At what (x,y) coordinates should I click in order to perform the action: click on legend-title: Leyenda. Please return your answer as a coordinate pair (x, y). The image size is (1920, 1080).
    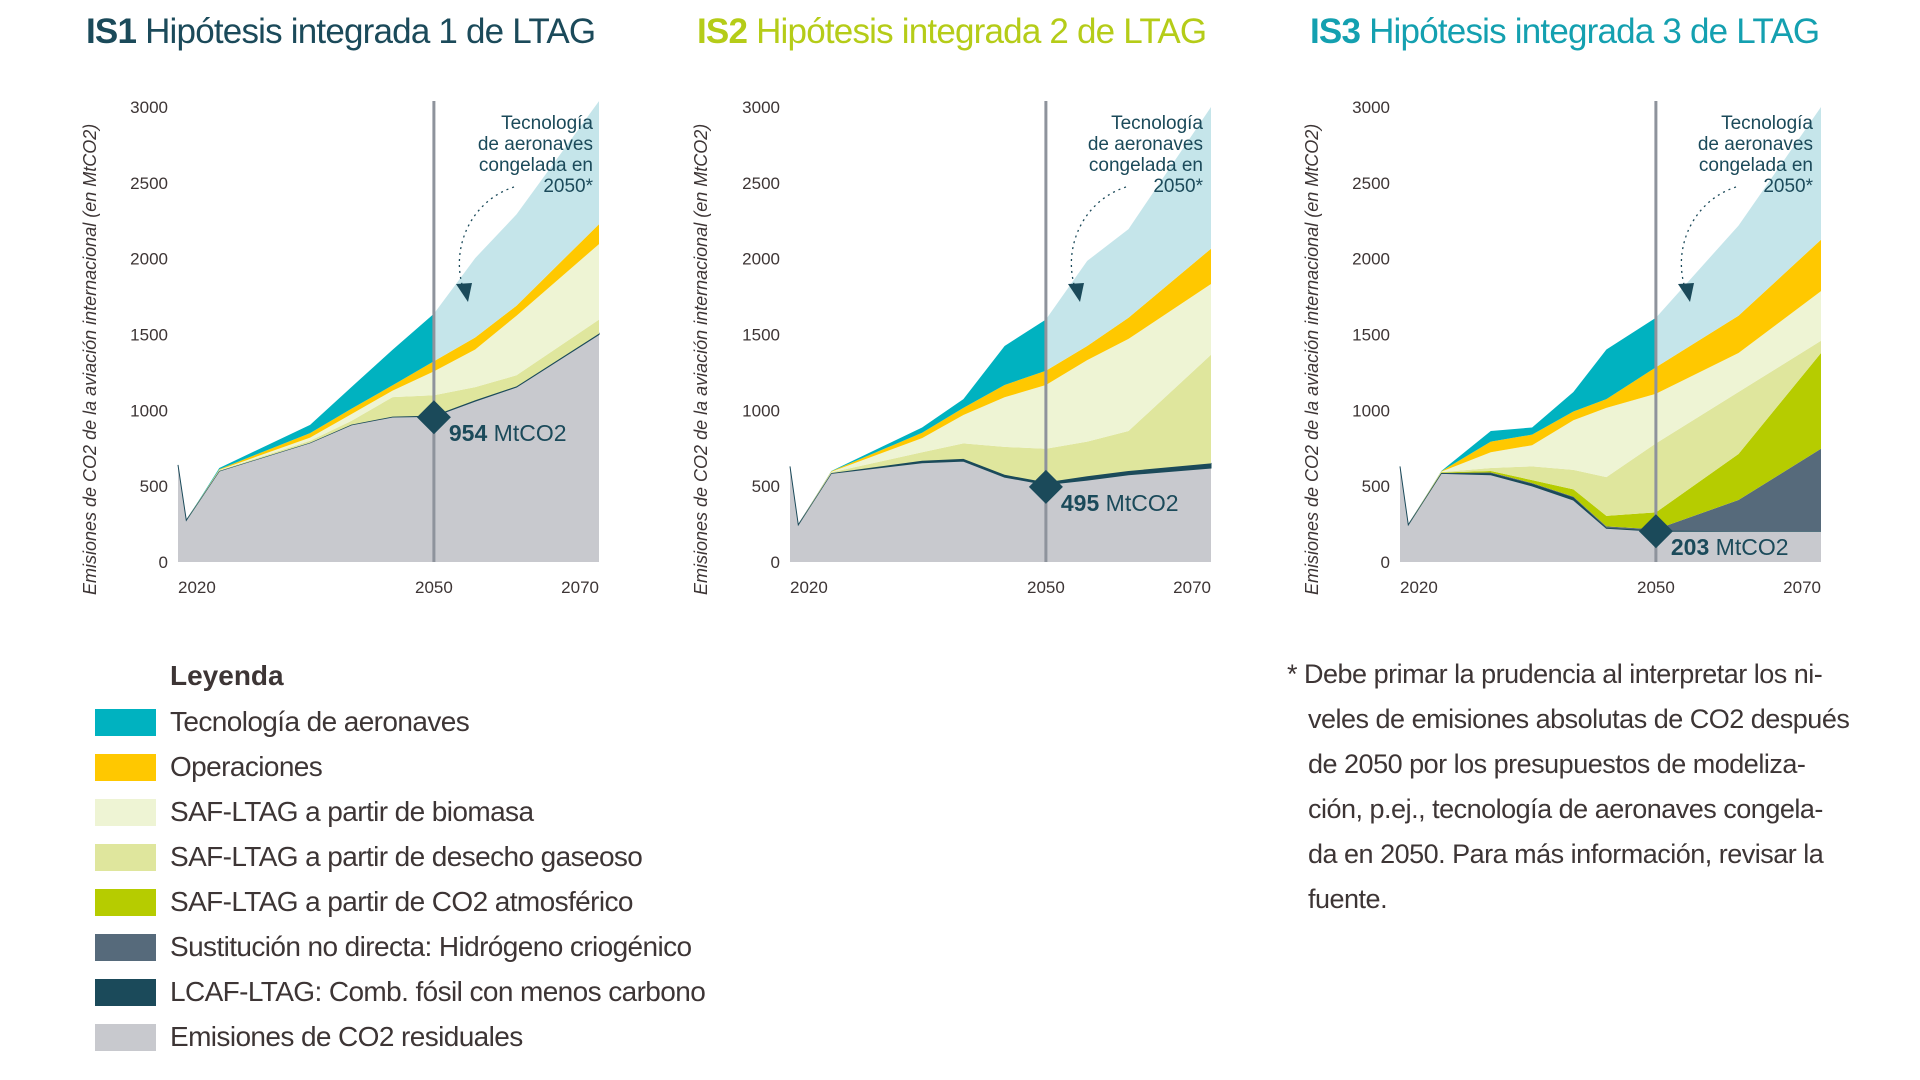
    Looking at the image, I should click on (227, 675).